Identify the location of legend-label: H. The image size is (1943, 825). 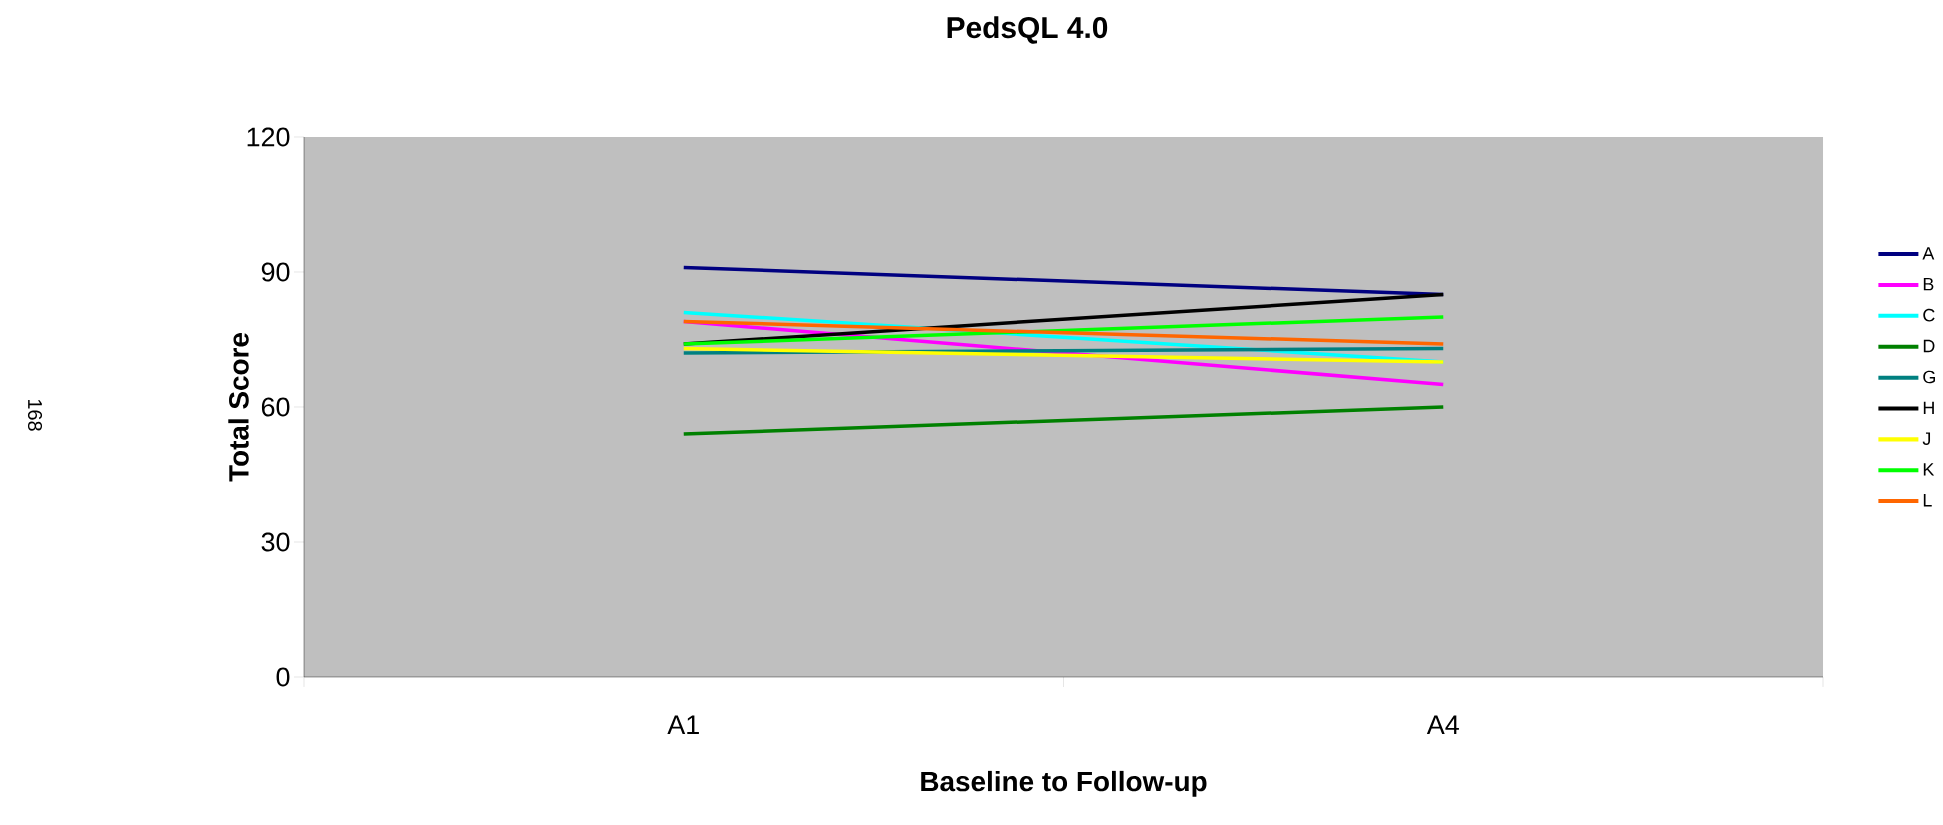
(1928, 407).